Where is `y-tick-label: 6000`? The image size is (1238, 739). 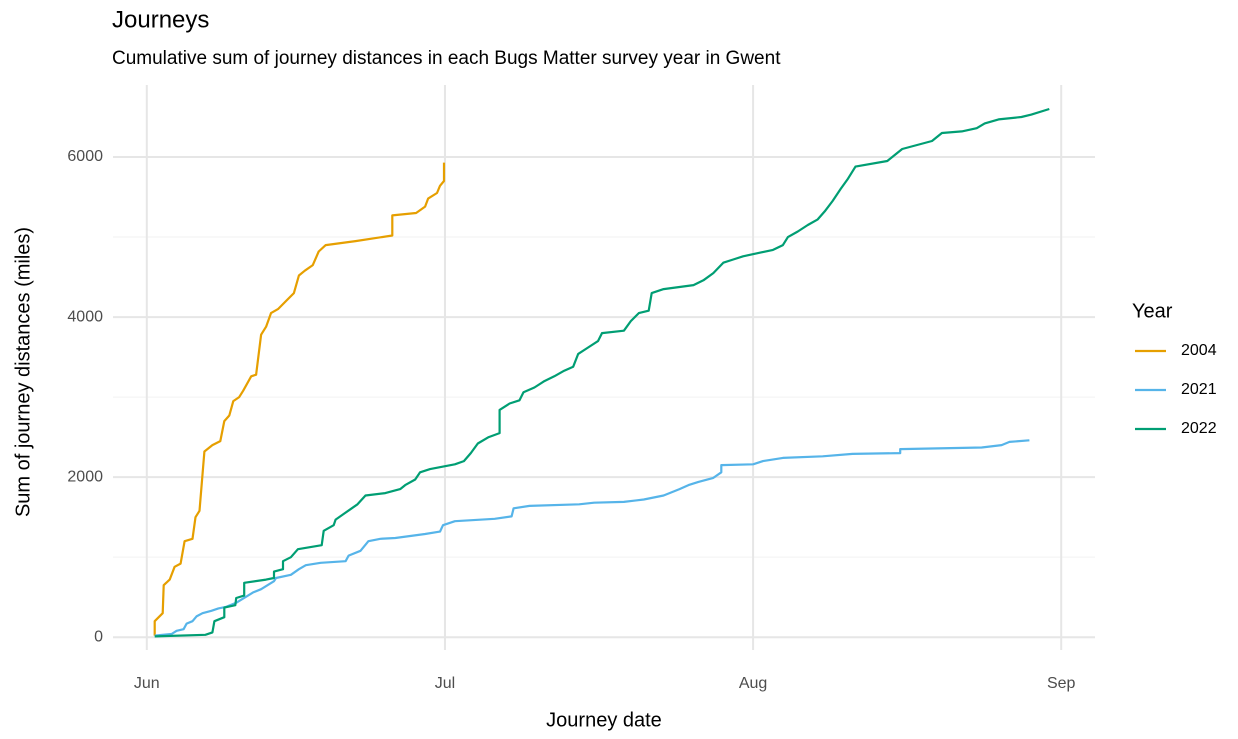
y-tick-label: 6000 is located at coordinates (85, 156).